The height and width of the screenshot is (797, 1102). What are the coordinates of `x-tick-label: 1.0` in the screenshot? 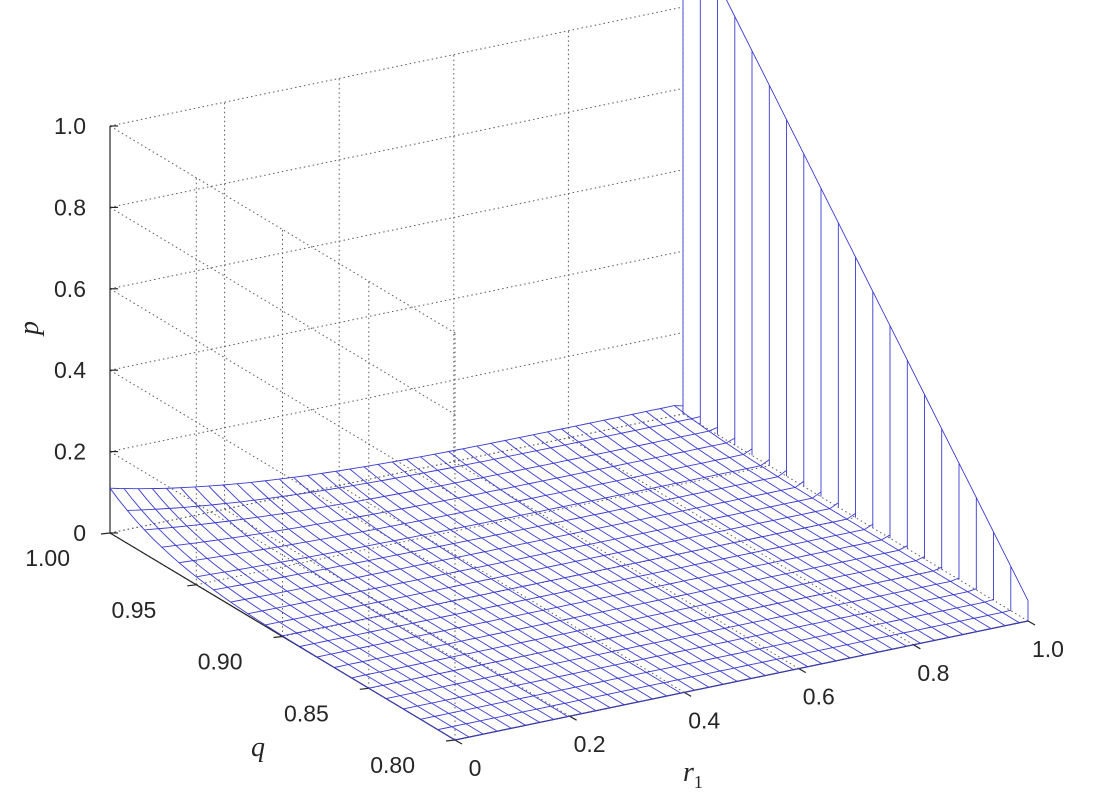 It's located at (1048, 649).